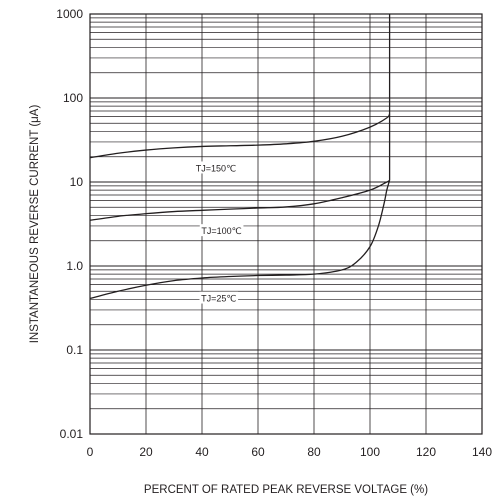 This screenshot has height=504, width=501. What do you see at coordinates (314, 452) in the screenshot?
I see `x-tick-label: 80` at bounding box center [314, 452].